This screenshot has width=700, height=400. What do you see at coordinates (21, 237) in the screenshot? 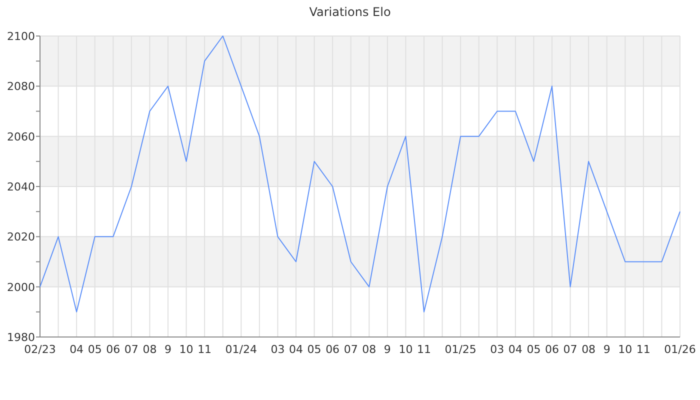
I see `y-tick-label: 2020` at bounding box center [21, 237].